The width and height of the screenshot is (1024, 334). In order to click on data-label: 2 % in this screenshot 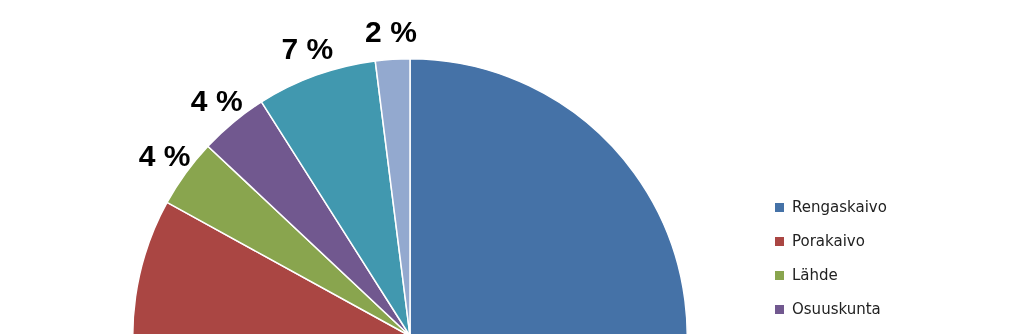, I will do `click(391, 31)`.